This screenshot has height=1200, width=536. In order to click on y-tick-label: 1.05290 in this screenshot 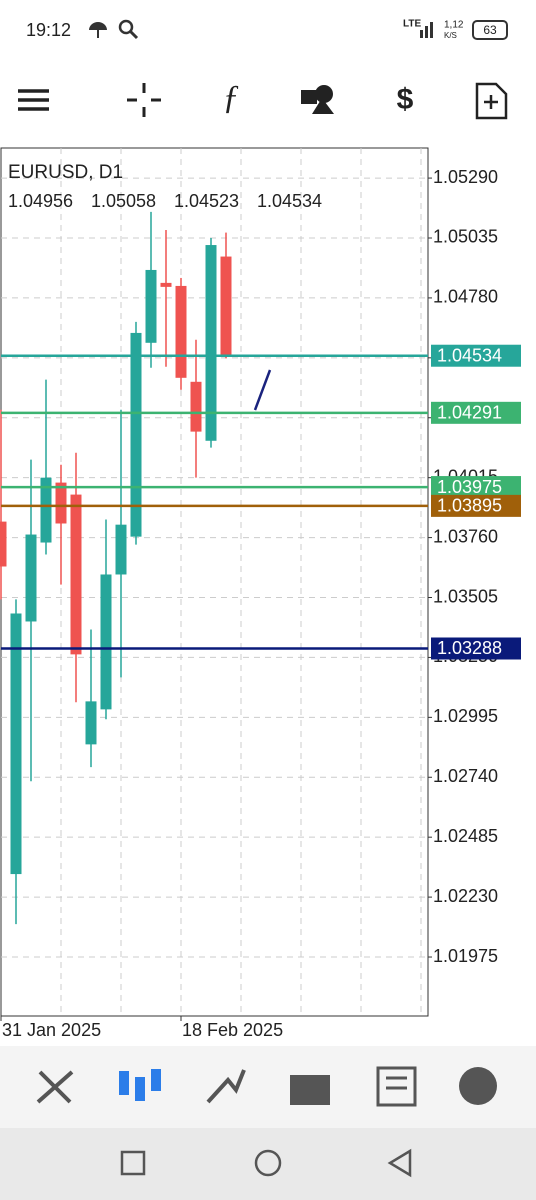, I will do `click(465, 177)`.